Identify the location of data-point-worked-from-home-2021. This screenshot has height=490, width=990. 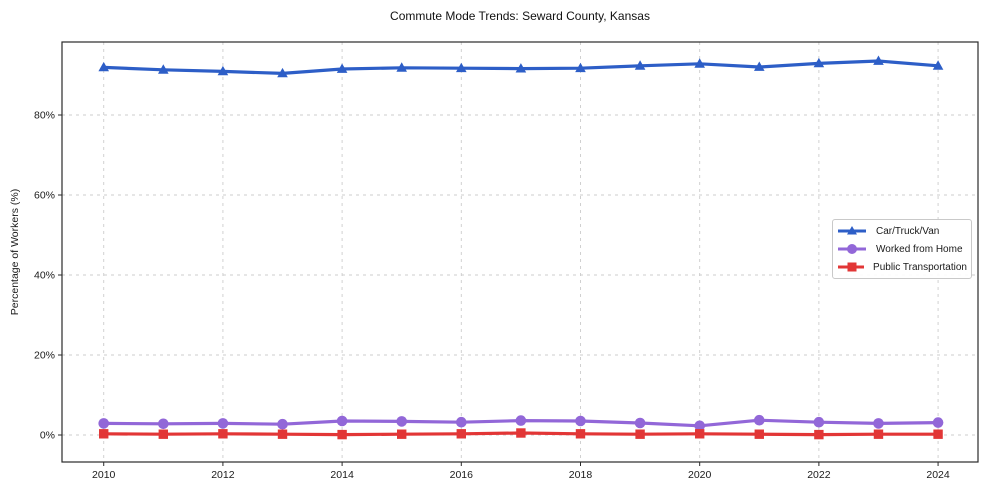
(759, 420).